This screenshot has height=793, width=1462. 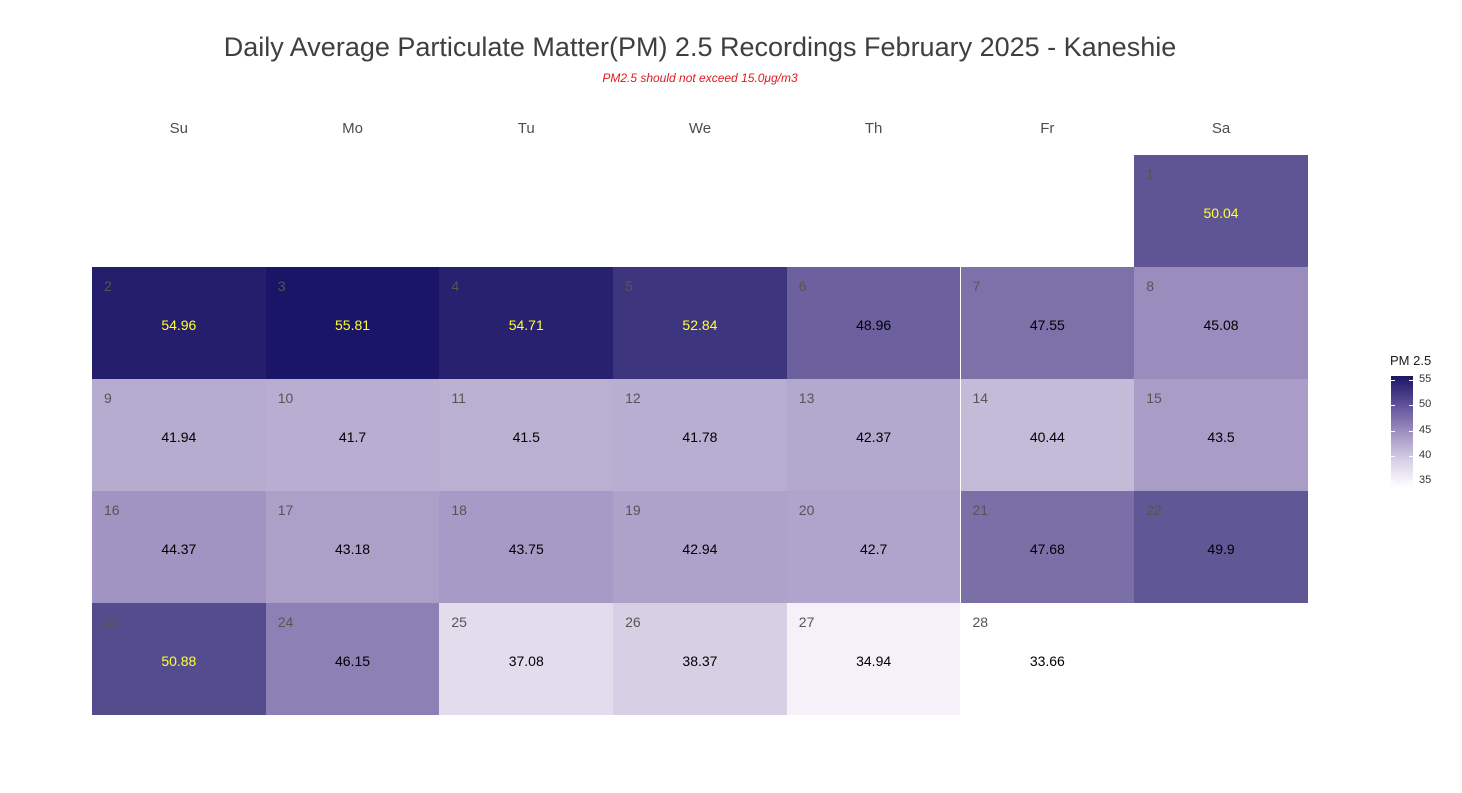 I want to click on day-cell: 11 41.5, so click(x=526, y=435).